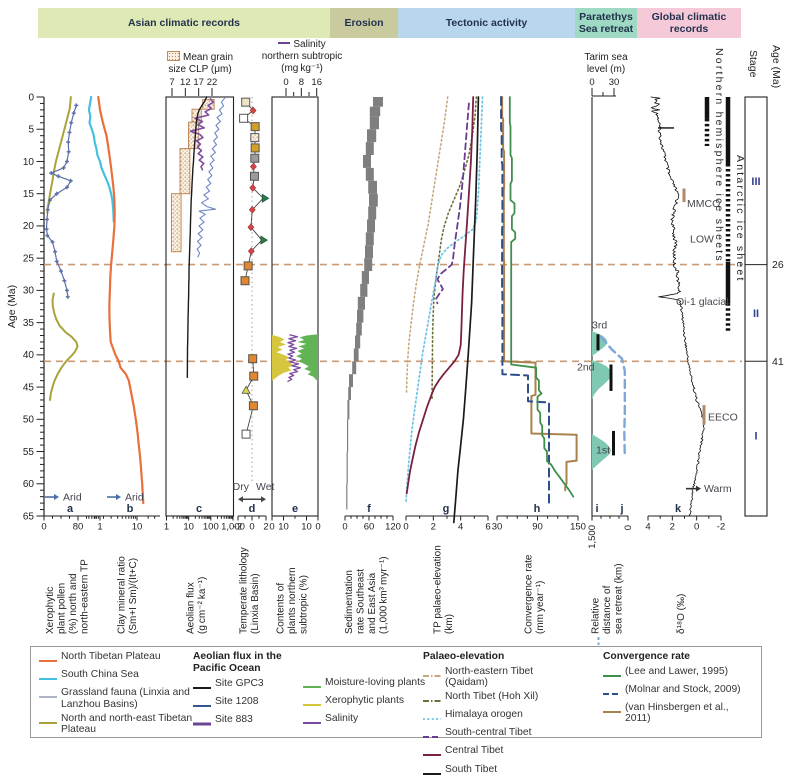 The width and height of the screenshot is (792, 782). I want to click on legend-item-label: Site 1208, so click(237, 701).